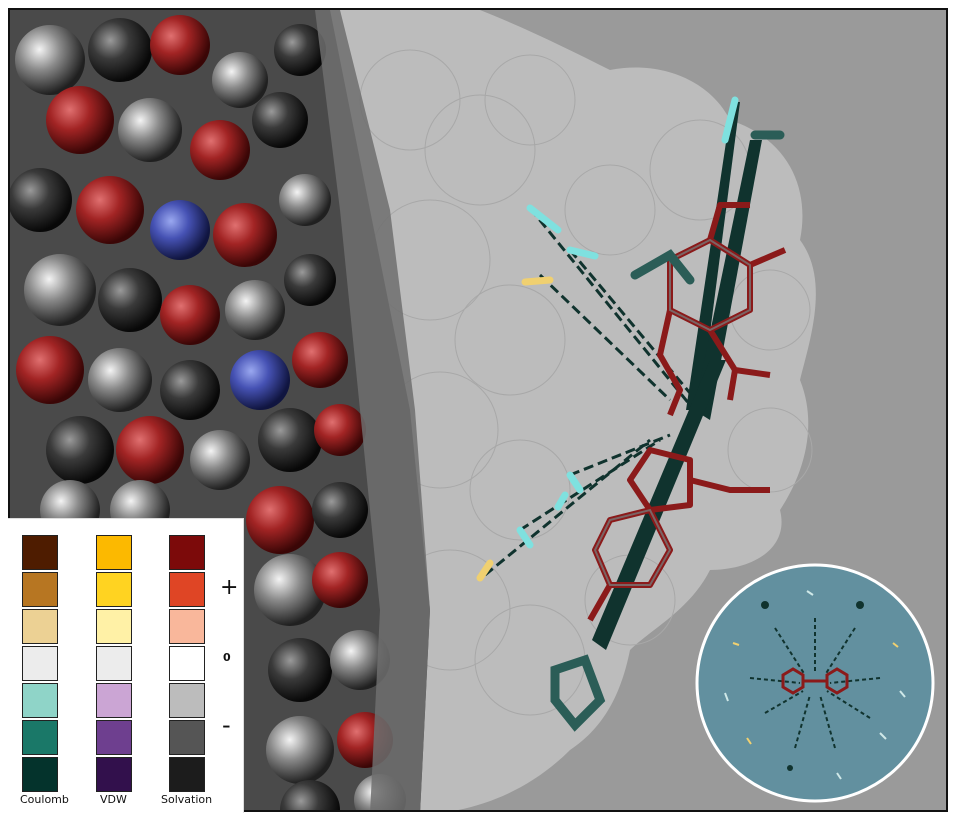 This screenshot has width=960, height=819. What do you see at coordinates (226, 725) in the screenshot?
I see `negative-sign: -` at bounding box center [226, 725].